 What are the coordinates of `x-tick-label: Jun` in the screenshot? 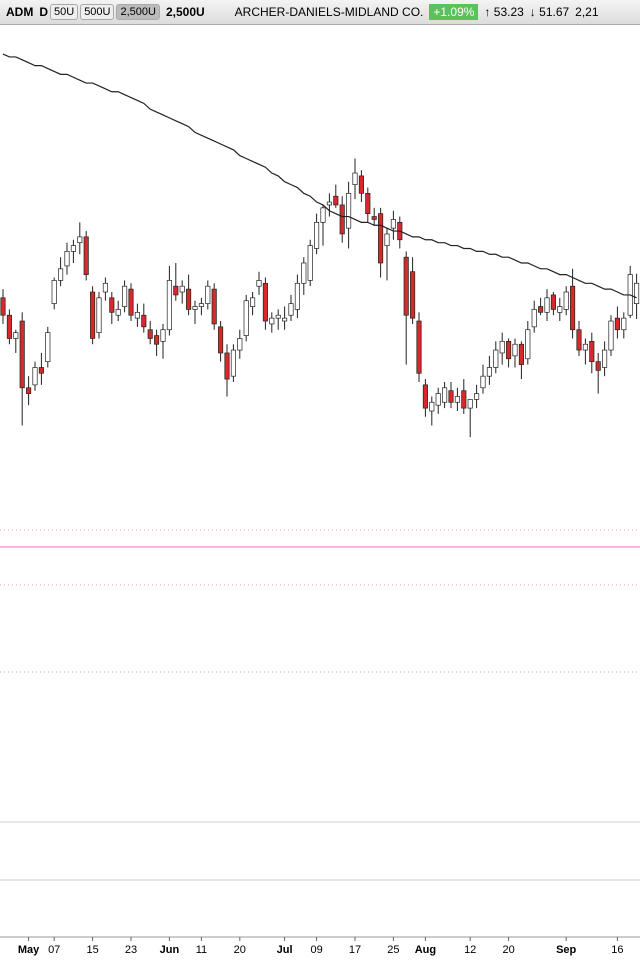 It's located at (170, 950).